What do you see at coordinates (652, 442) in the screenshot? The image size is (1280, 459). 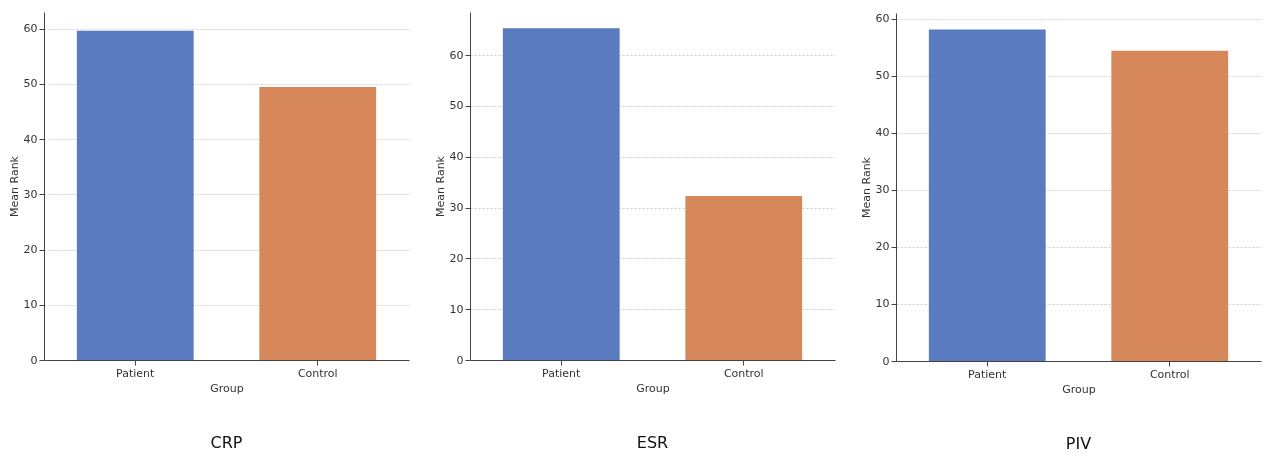 I see `text: ESR` at bounding box center [652, 442].